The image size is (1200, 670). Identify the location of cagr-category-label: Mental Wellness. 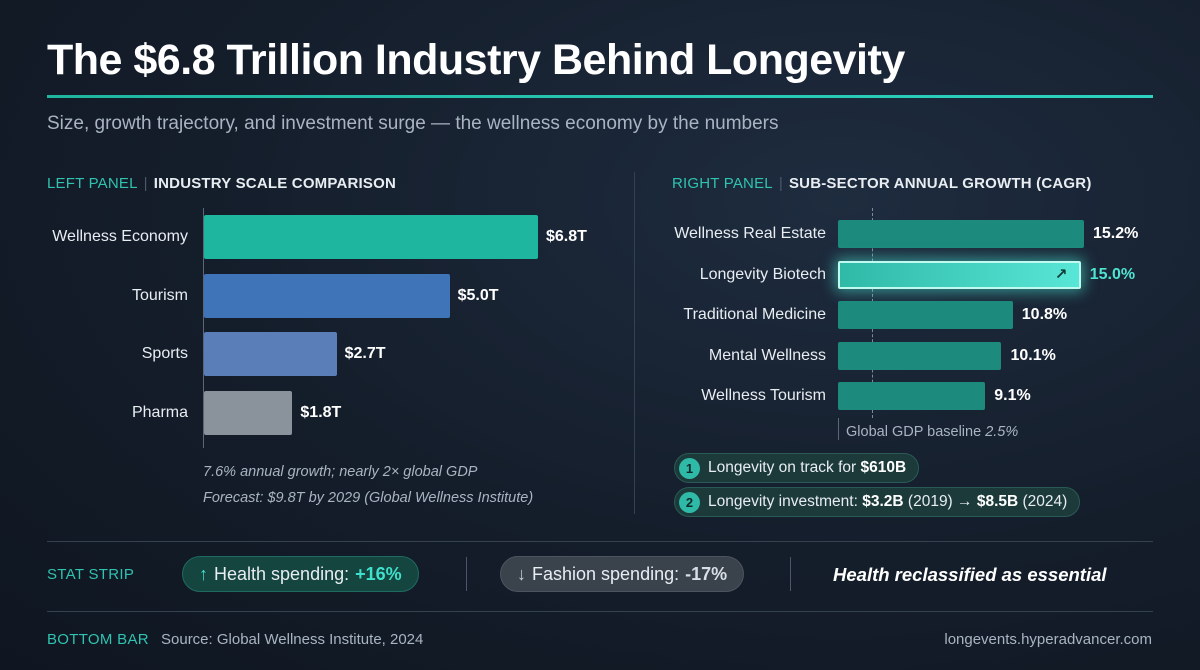
(767, 355).